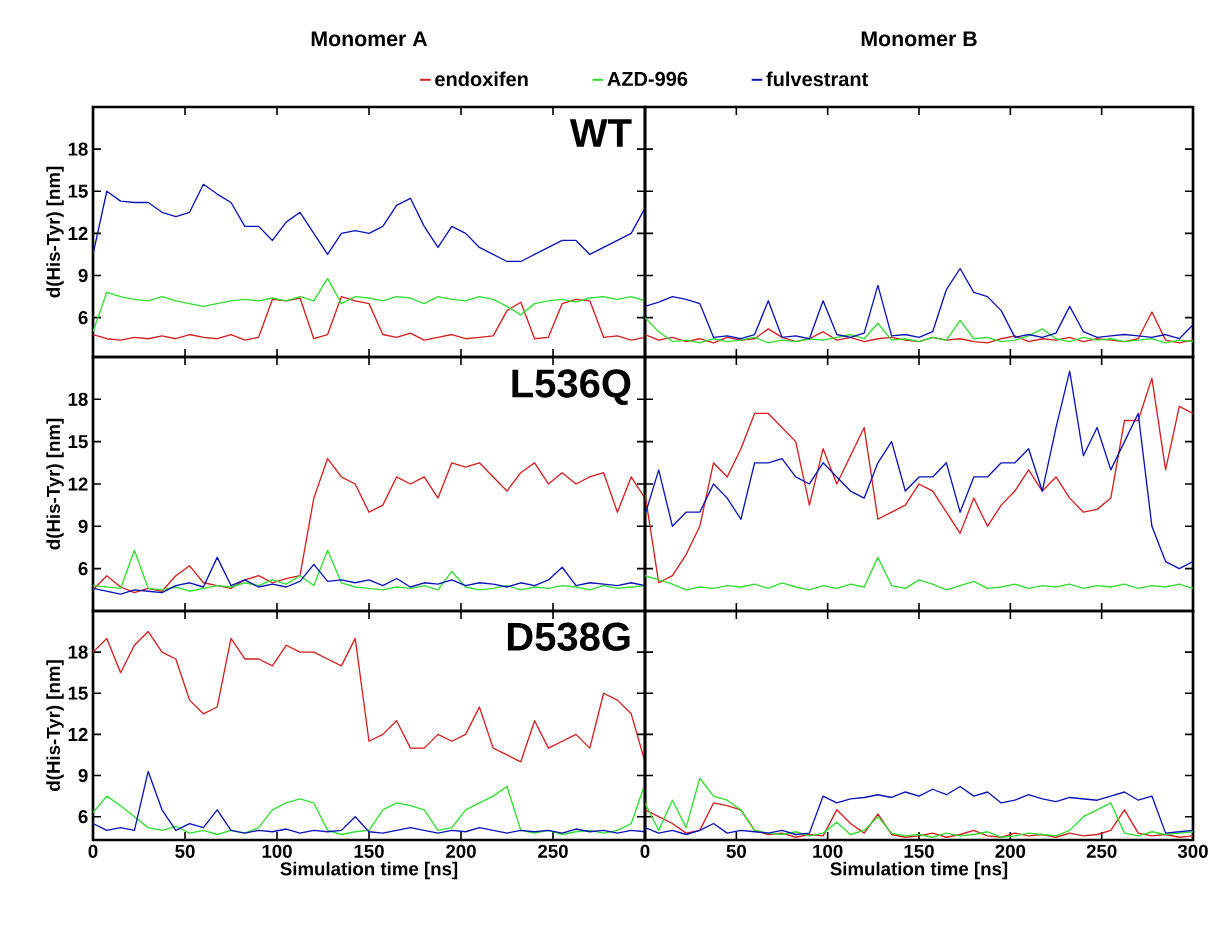  Describe the element at coordinates (600, 133) in the screenshot. I see `annotation: WT` at that location.